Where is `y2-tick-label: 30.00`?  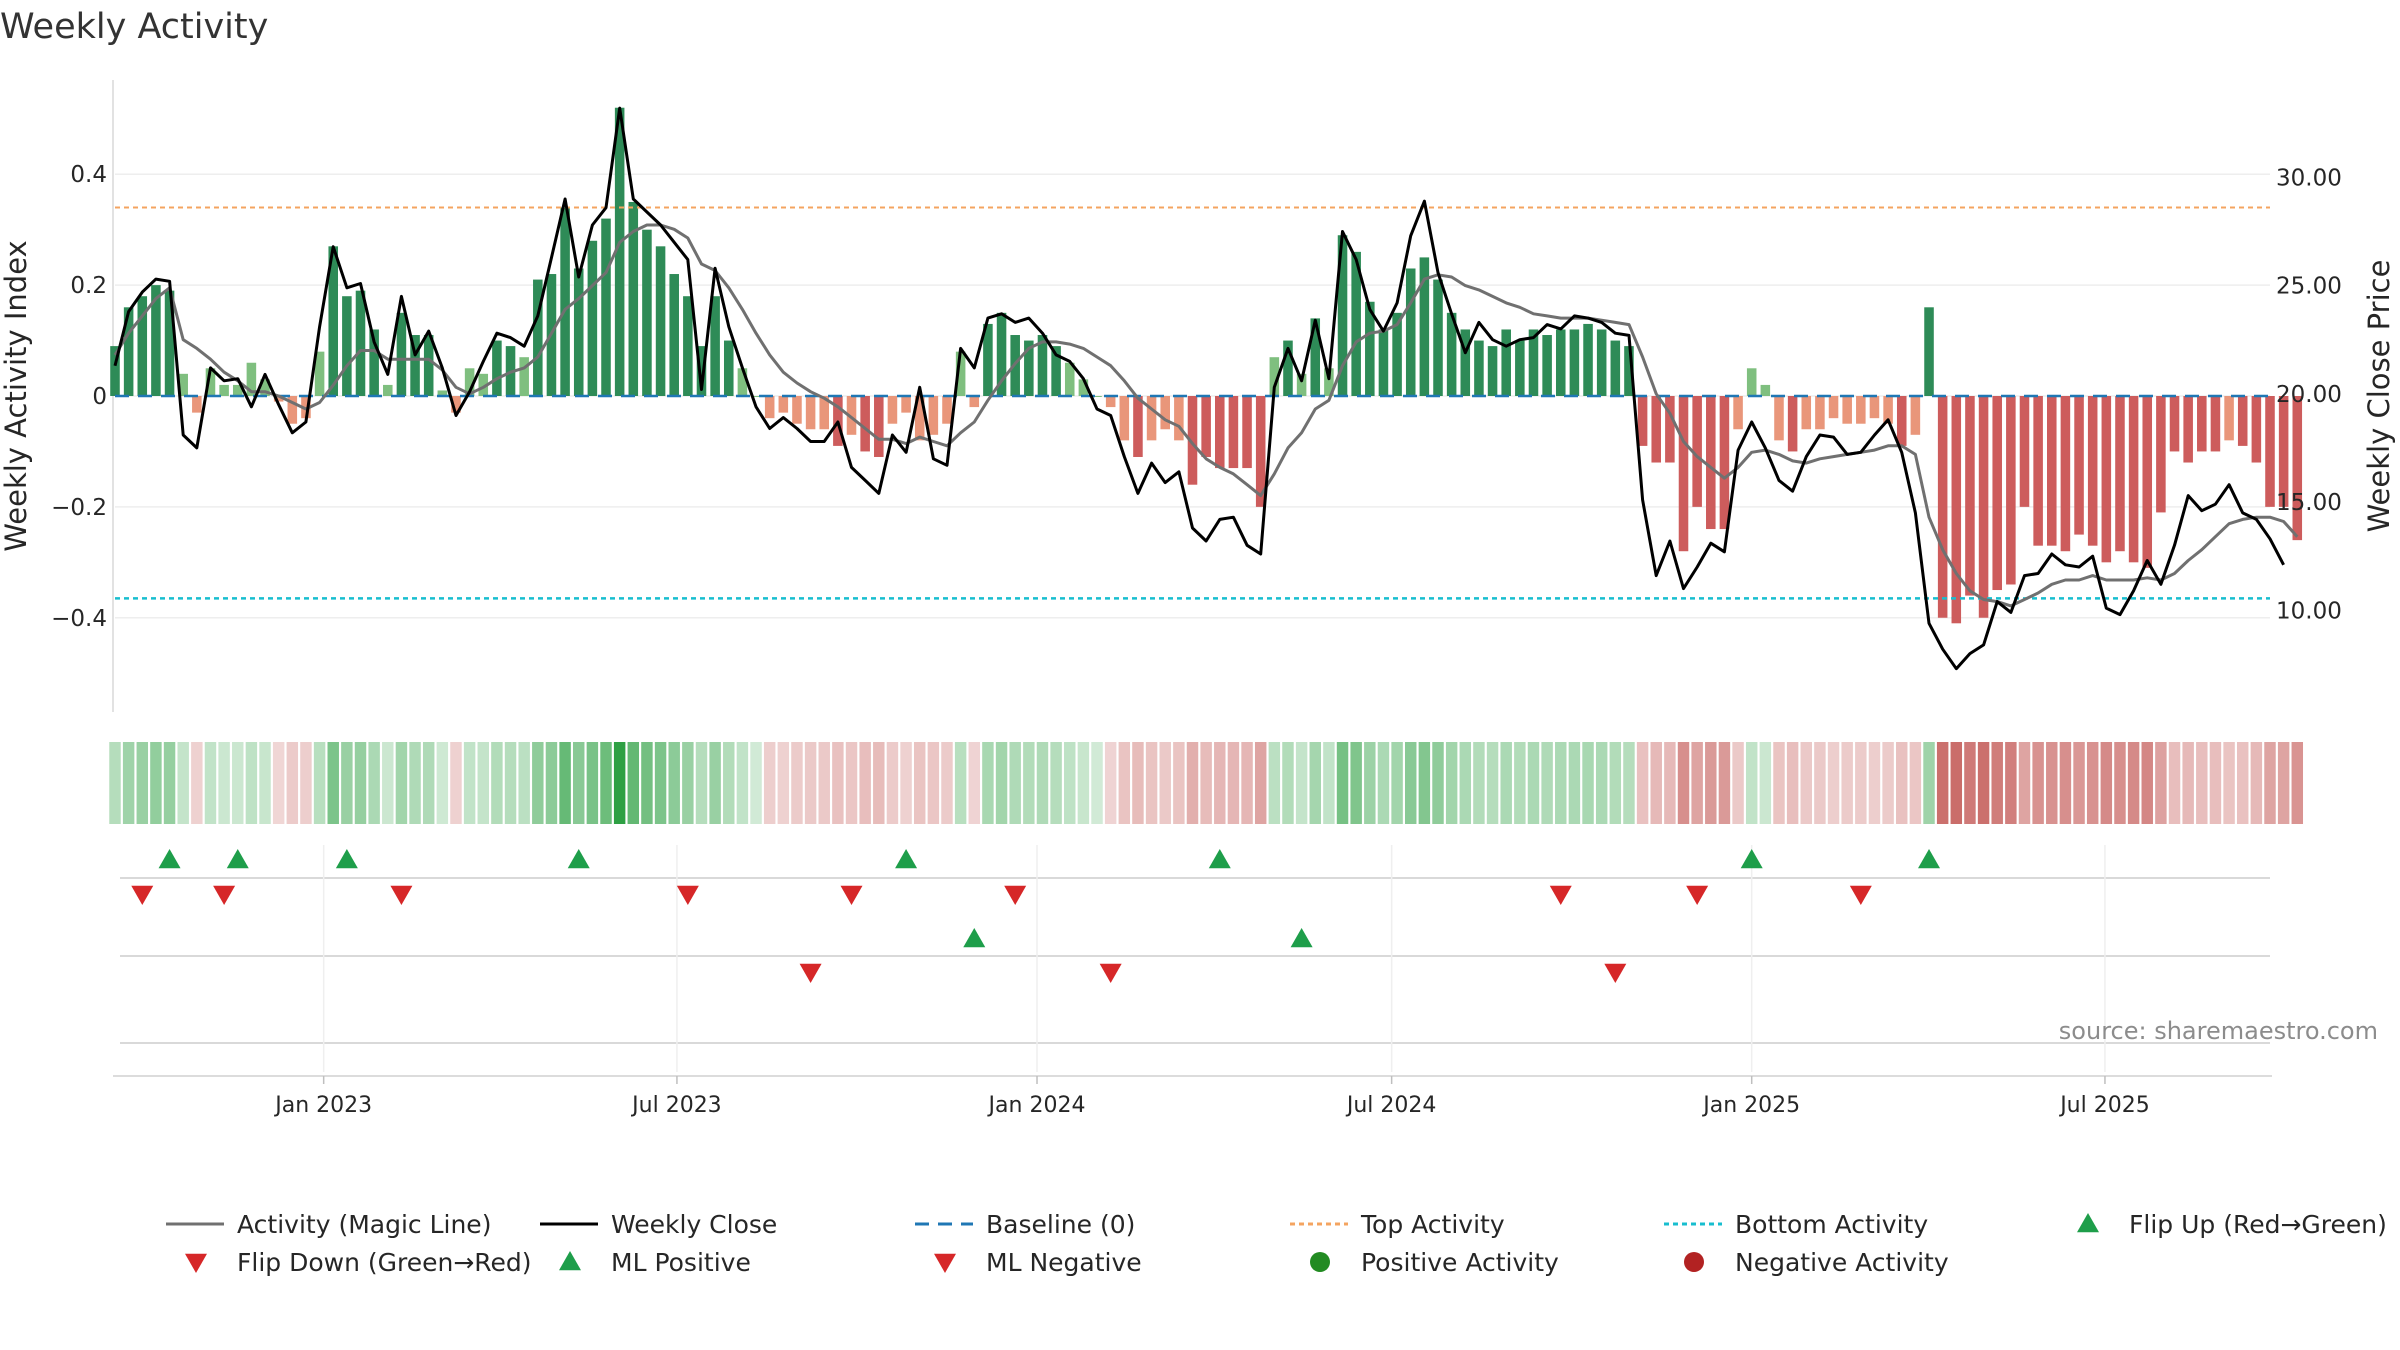 y2-tick-label: 30.00 is located at coordinates (2309, 178).